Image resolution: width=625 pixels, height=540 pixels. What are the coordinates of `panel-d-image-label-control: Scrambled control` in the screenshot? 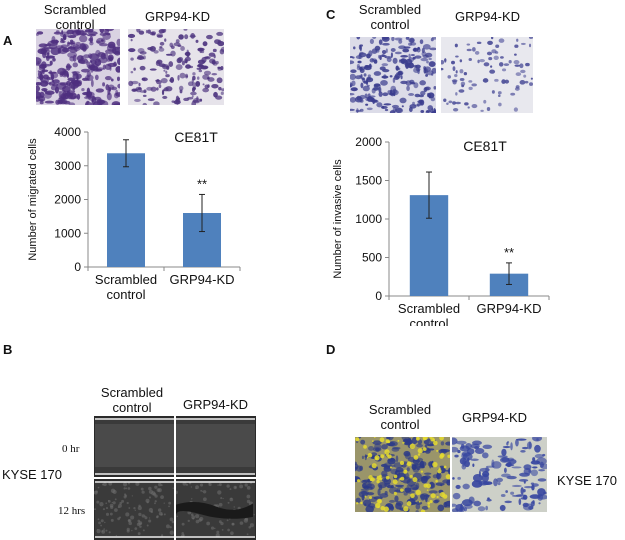 It's located at (400, 417).